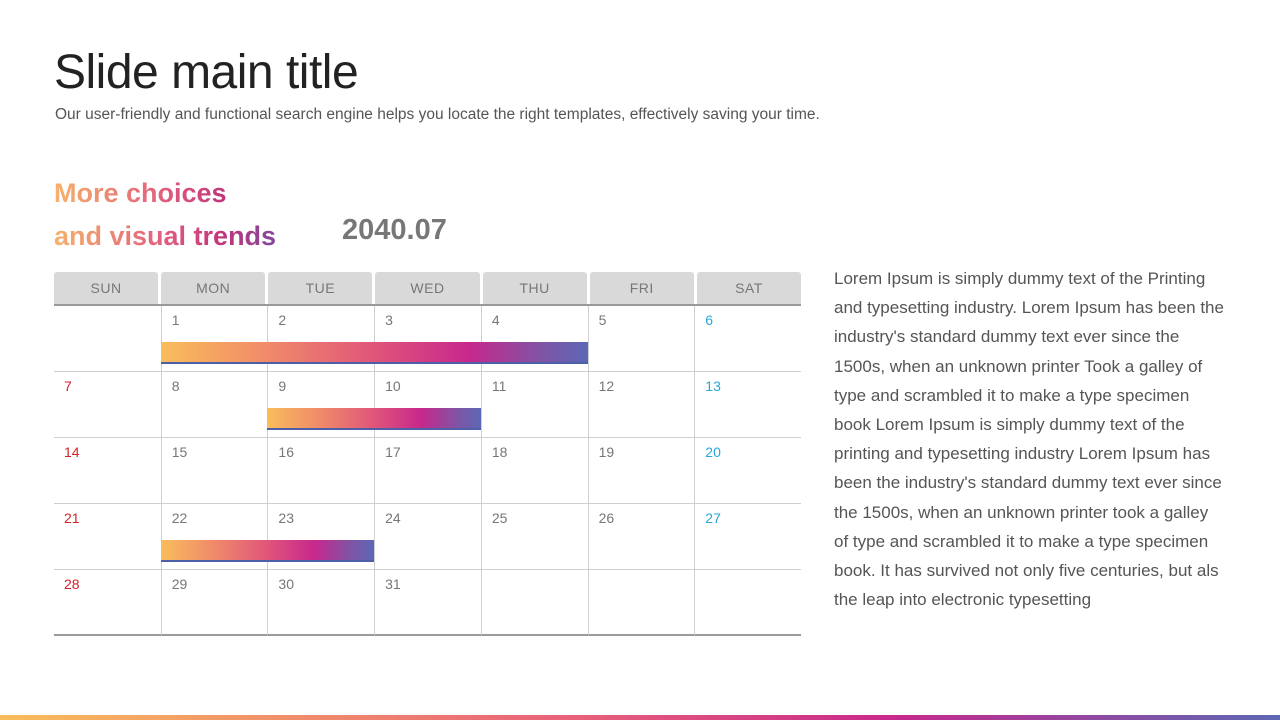 The width and height of the screenshot is (1280, 720). Describe the element at coordinates (499, 452) in the screenshot. I see `day-number: 18` at that location.